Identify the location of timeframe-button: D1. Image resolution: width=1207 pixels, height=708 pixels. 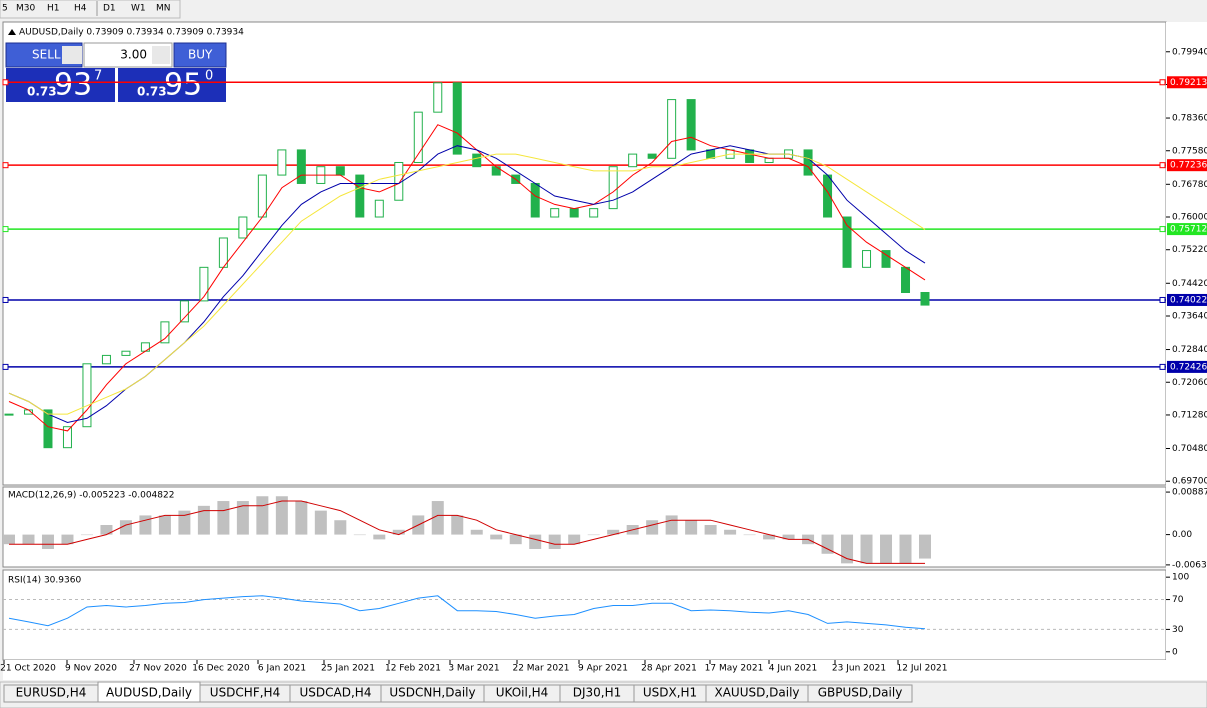
(109, 9).